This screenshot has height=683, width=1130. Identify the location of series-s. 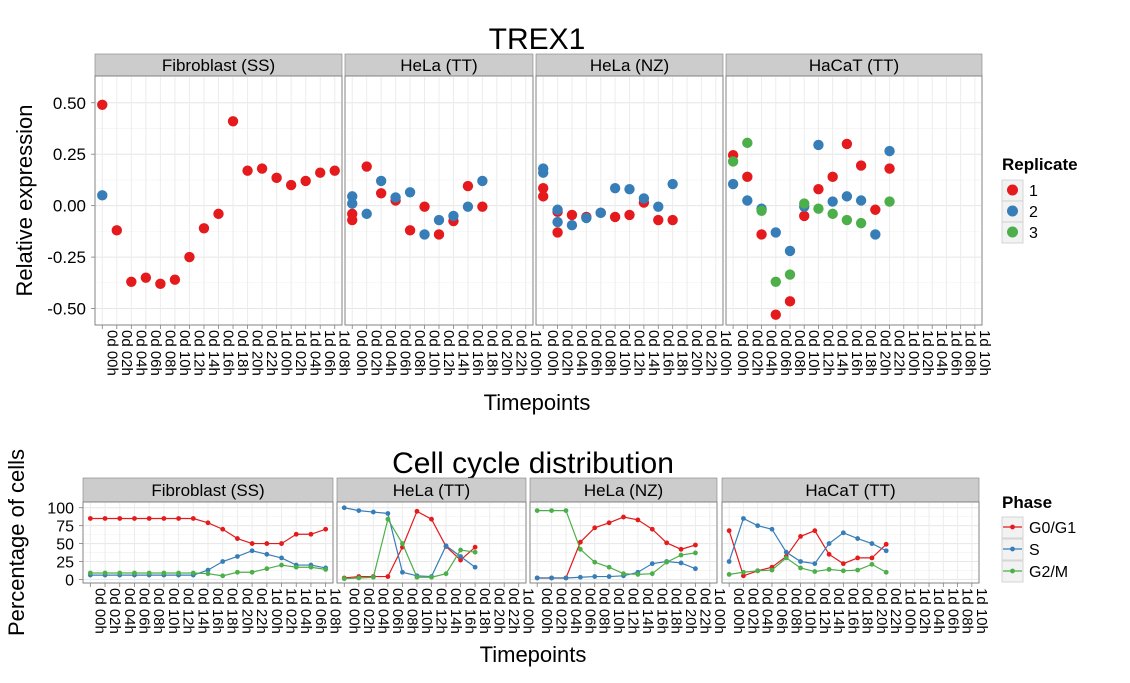
(807, 541).